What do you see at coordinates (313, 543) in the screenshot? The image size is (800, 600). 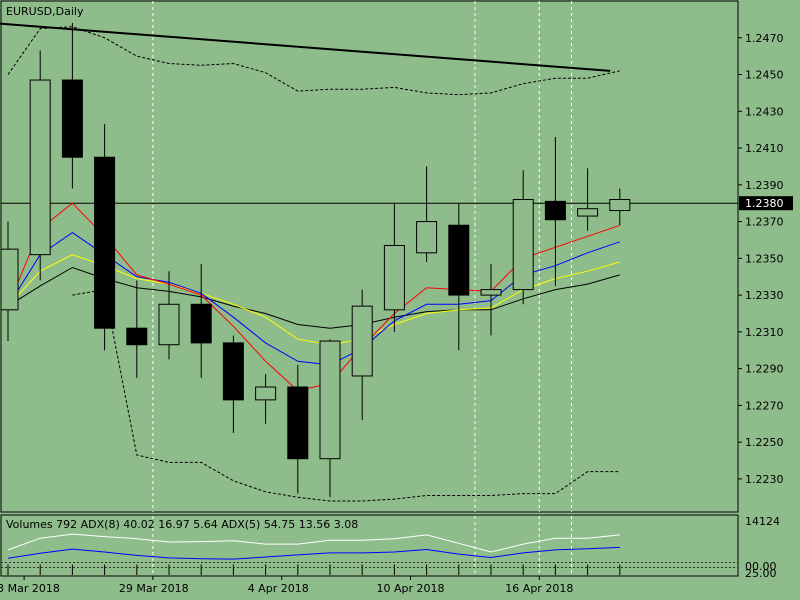 I see `adx-white-line` at bounding box center [313, 543].